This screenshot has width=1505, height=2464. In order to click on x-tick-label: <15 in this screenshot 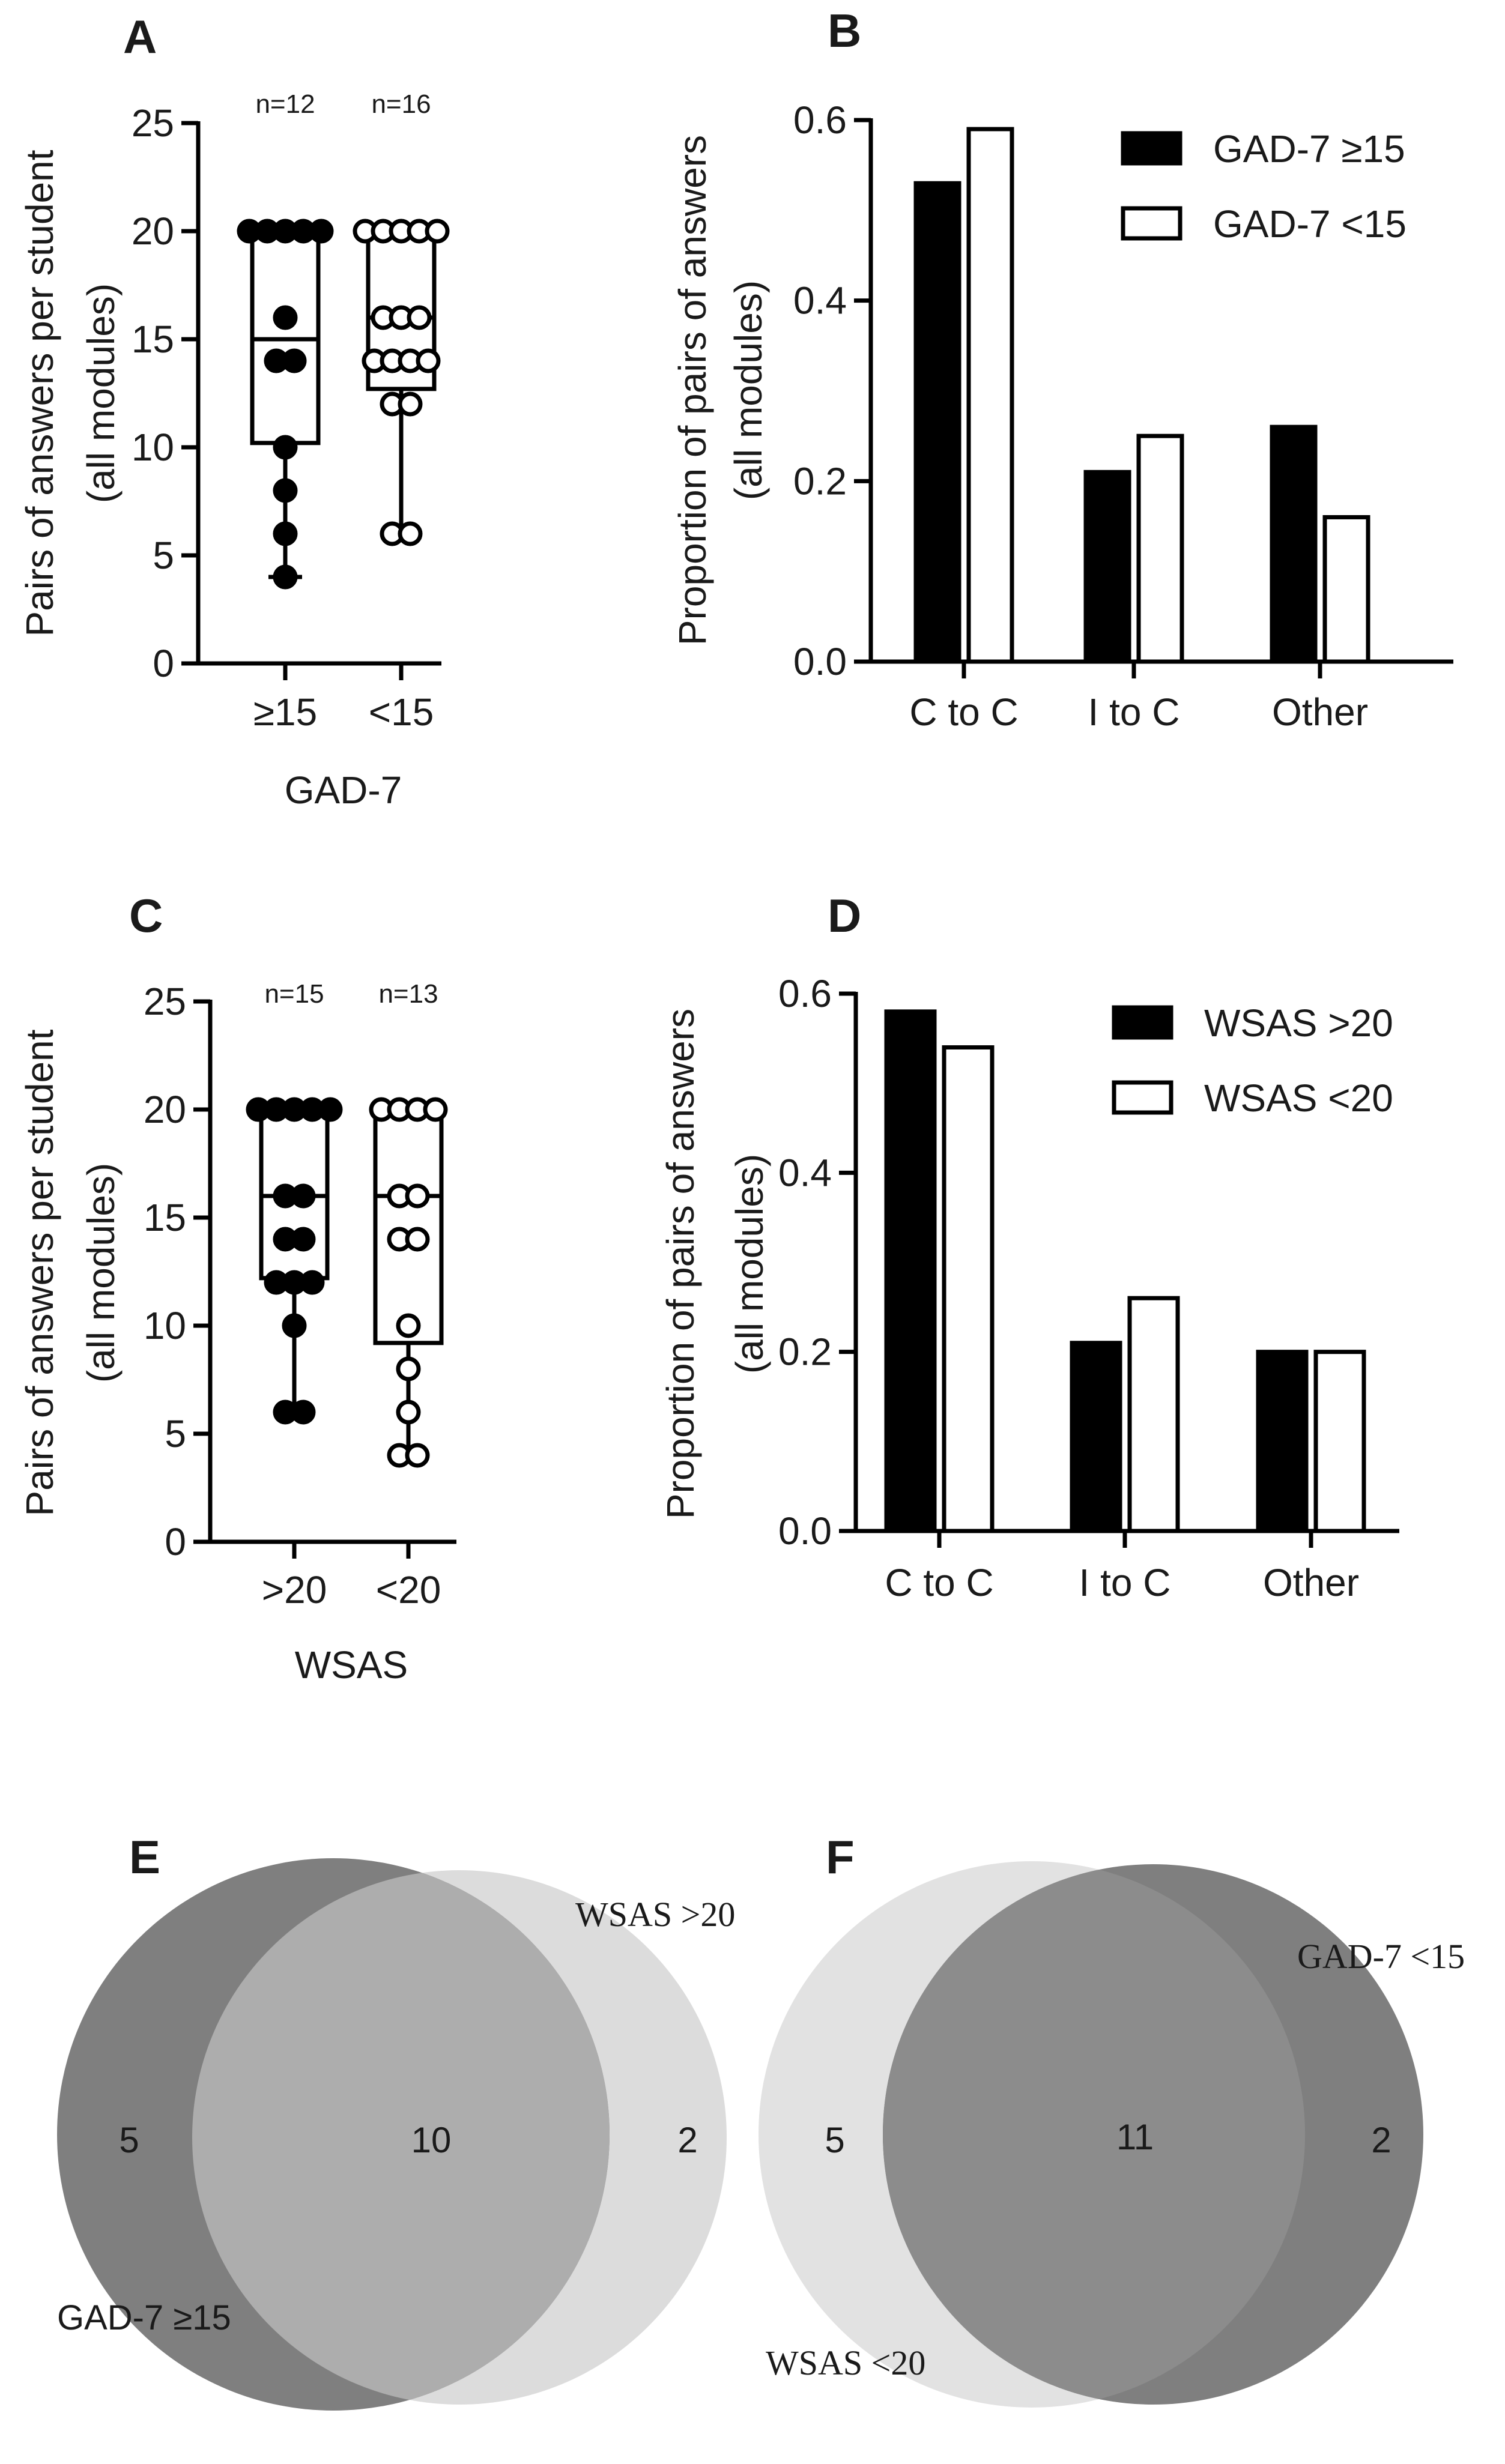, I will do `click(401, 712)`.